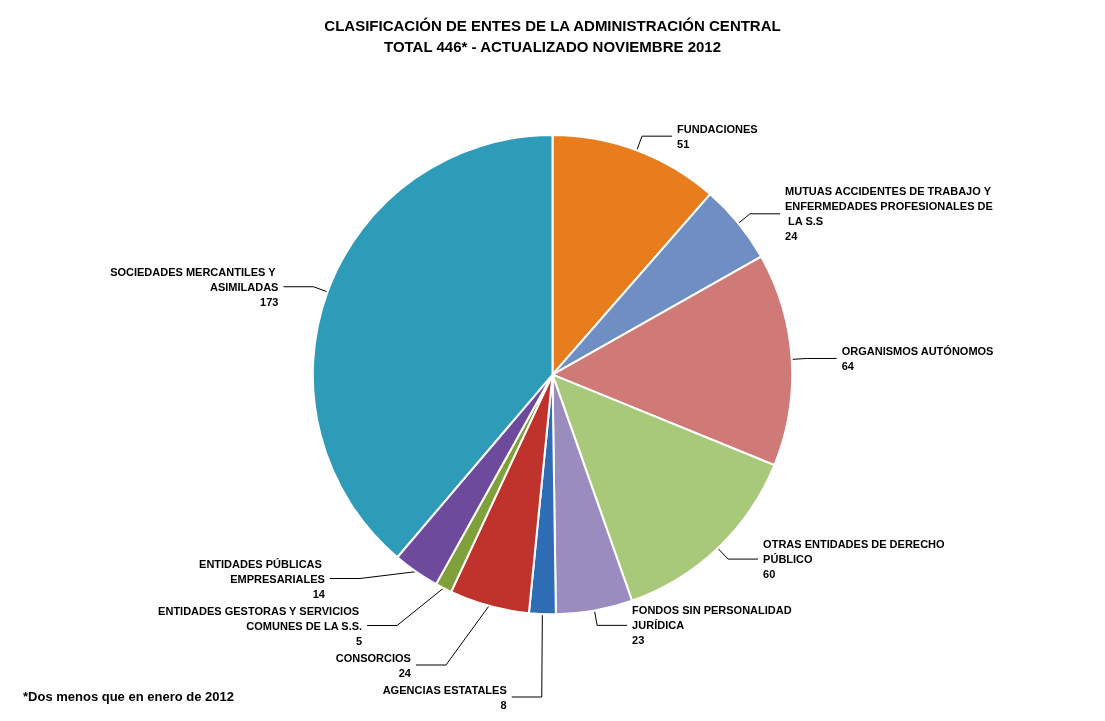 The image size is (1105, 721). What do you see at coordinates (917, 350) in the screenshot?
I see `slice-label: ORGANISMOS AUTÓNOMOS` at bounding box center [917, 350].